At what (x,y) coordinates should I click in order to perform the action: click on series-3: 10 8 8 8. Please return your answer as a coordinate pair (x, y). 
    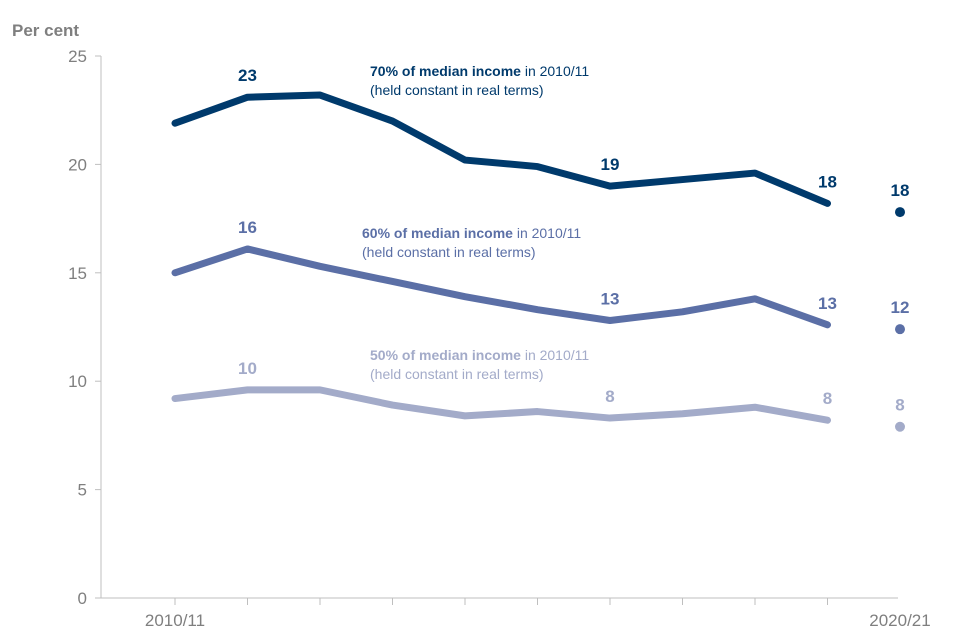
    Looking at the image, I should click on (538, 395).